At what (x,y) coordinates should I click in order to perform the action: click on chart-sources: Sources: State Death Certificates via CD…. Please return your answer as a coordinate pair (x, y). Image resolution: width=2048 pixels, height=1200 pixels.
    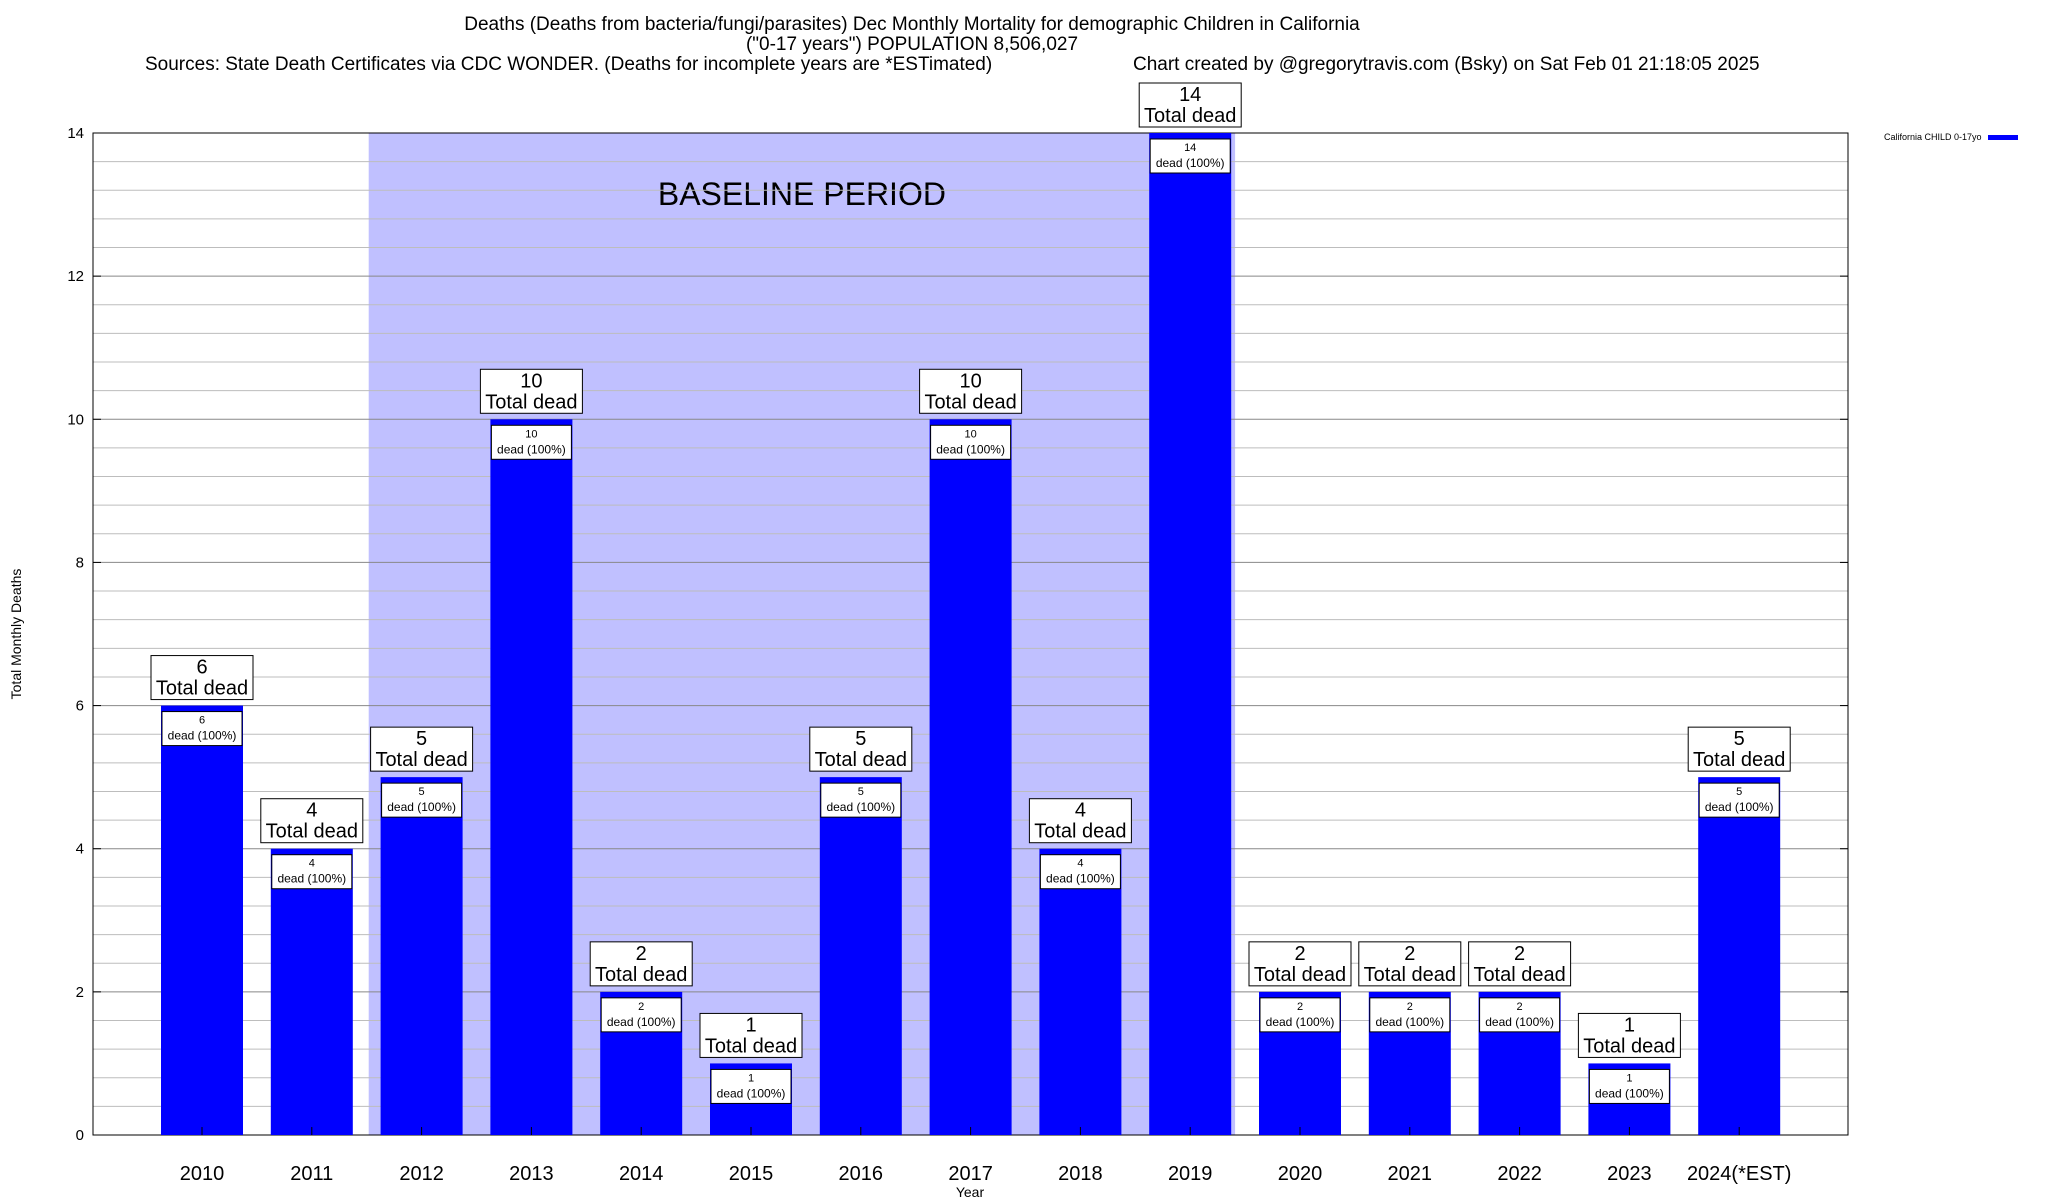
    Looking at the image, I should click on (569, 64).